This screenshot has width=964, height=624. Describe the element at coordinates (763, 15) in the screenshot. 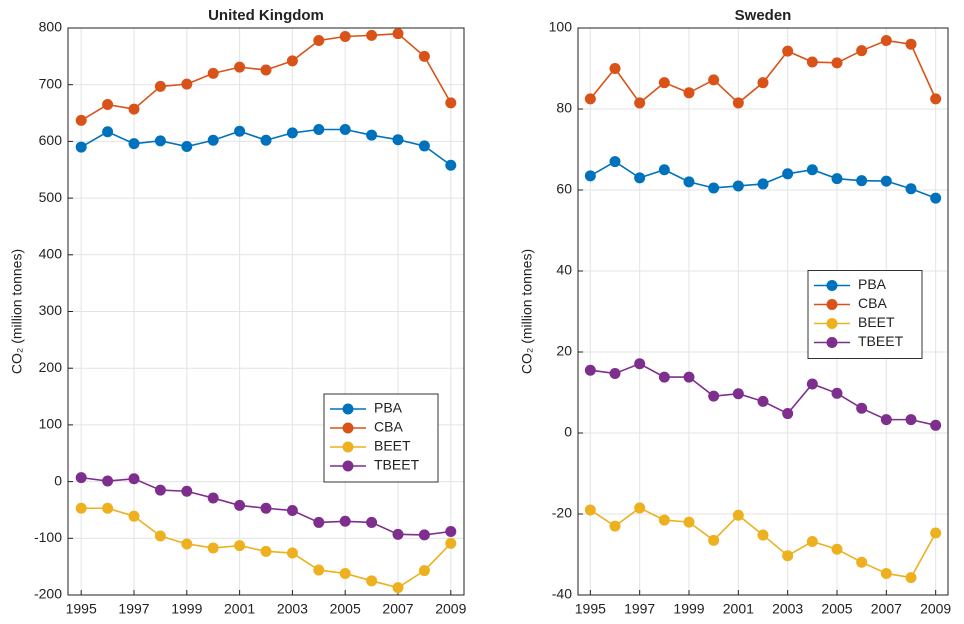

I see `chart-title: Sweden` at that location.